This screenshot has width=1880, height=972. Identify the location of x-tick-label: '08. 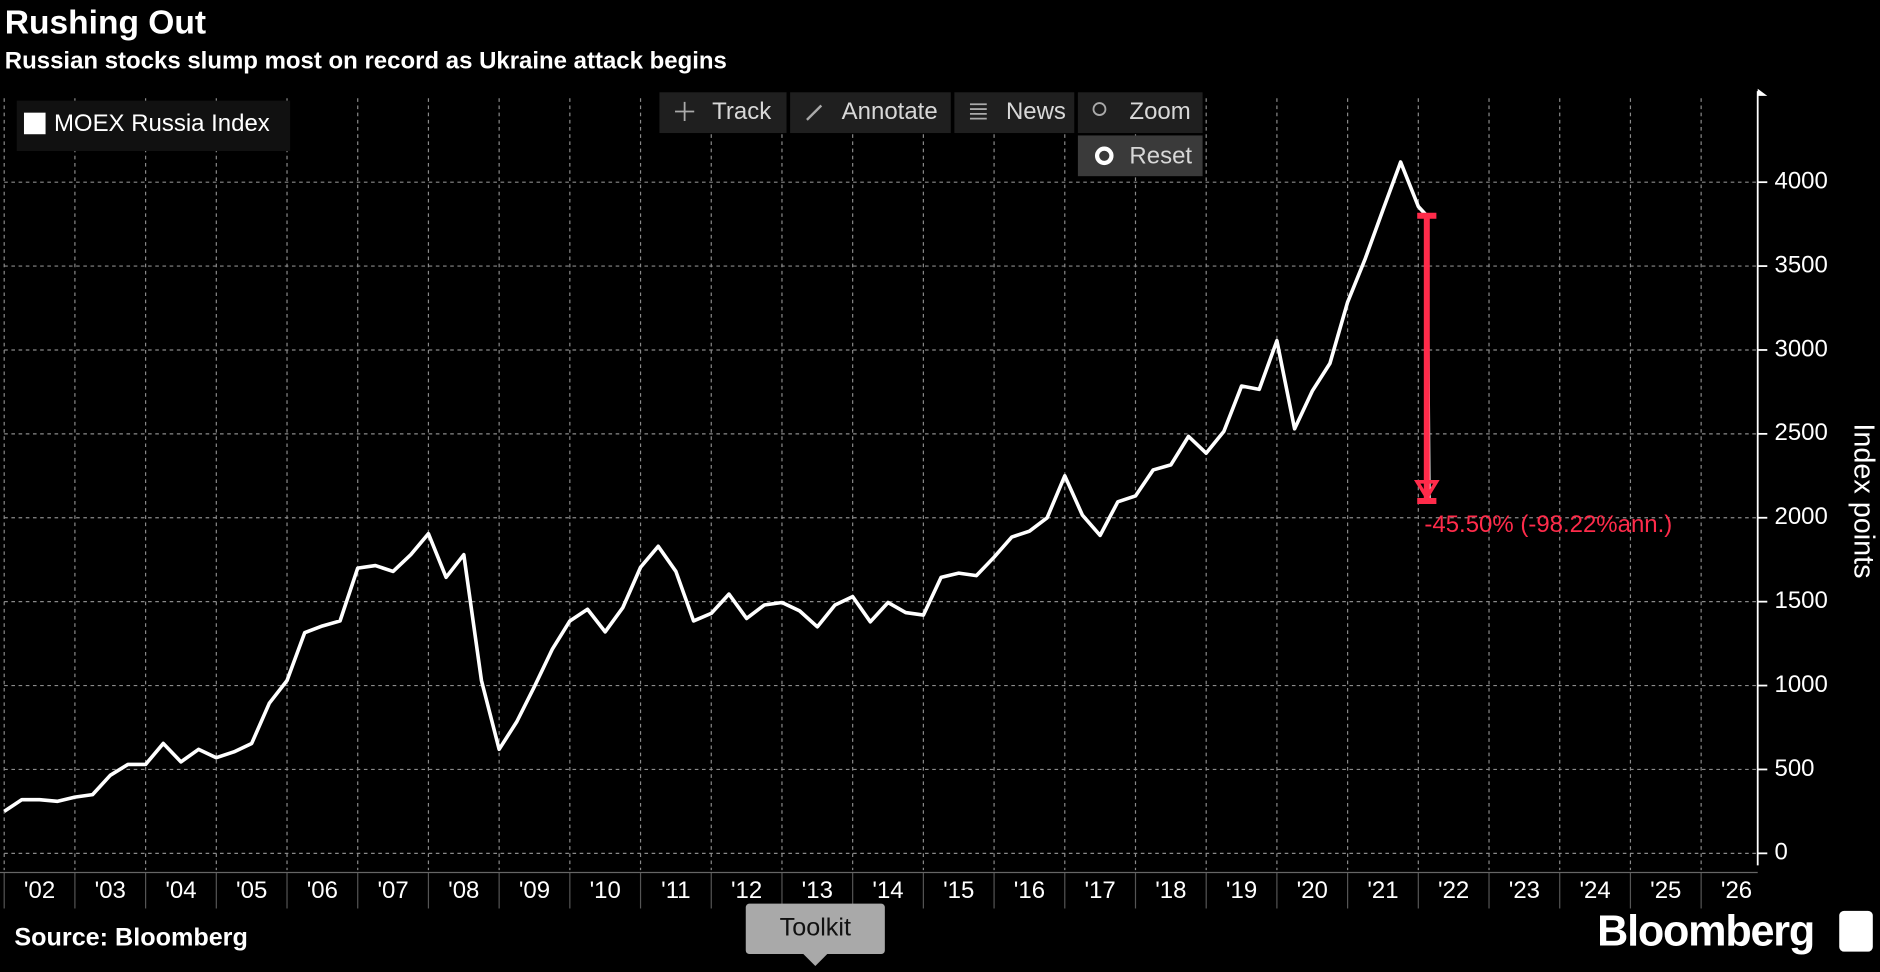
(463, 890).